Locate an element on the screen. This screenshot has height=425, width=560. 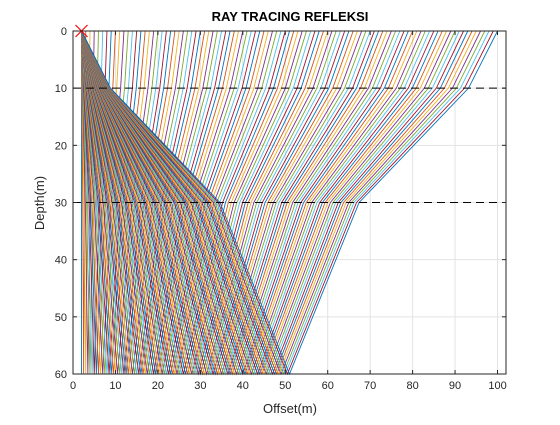
x-tick-label: 40 is located at coordinates (243, 386).